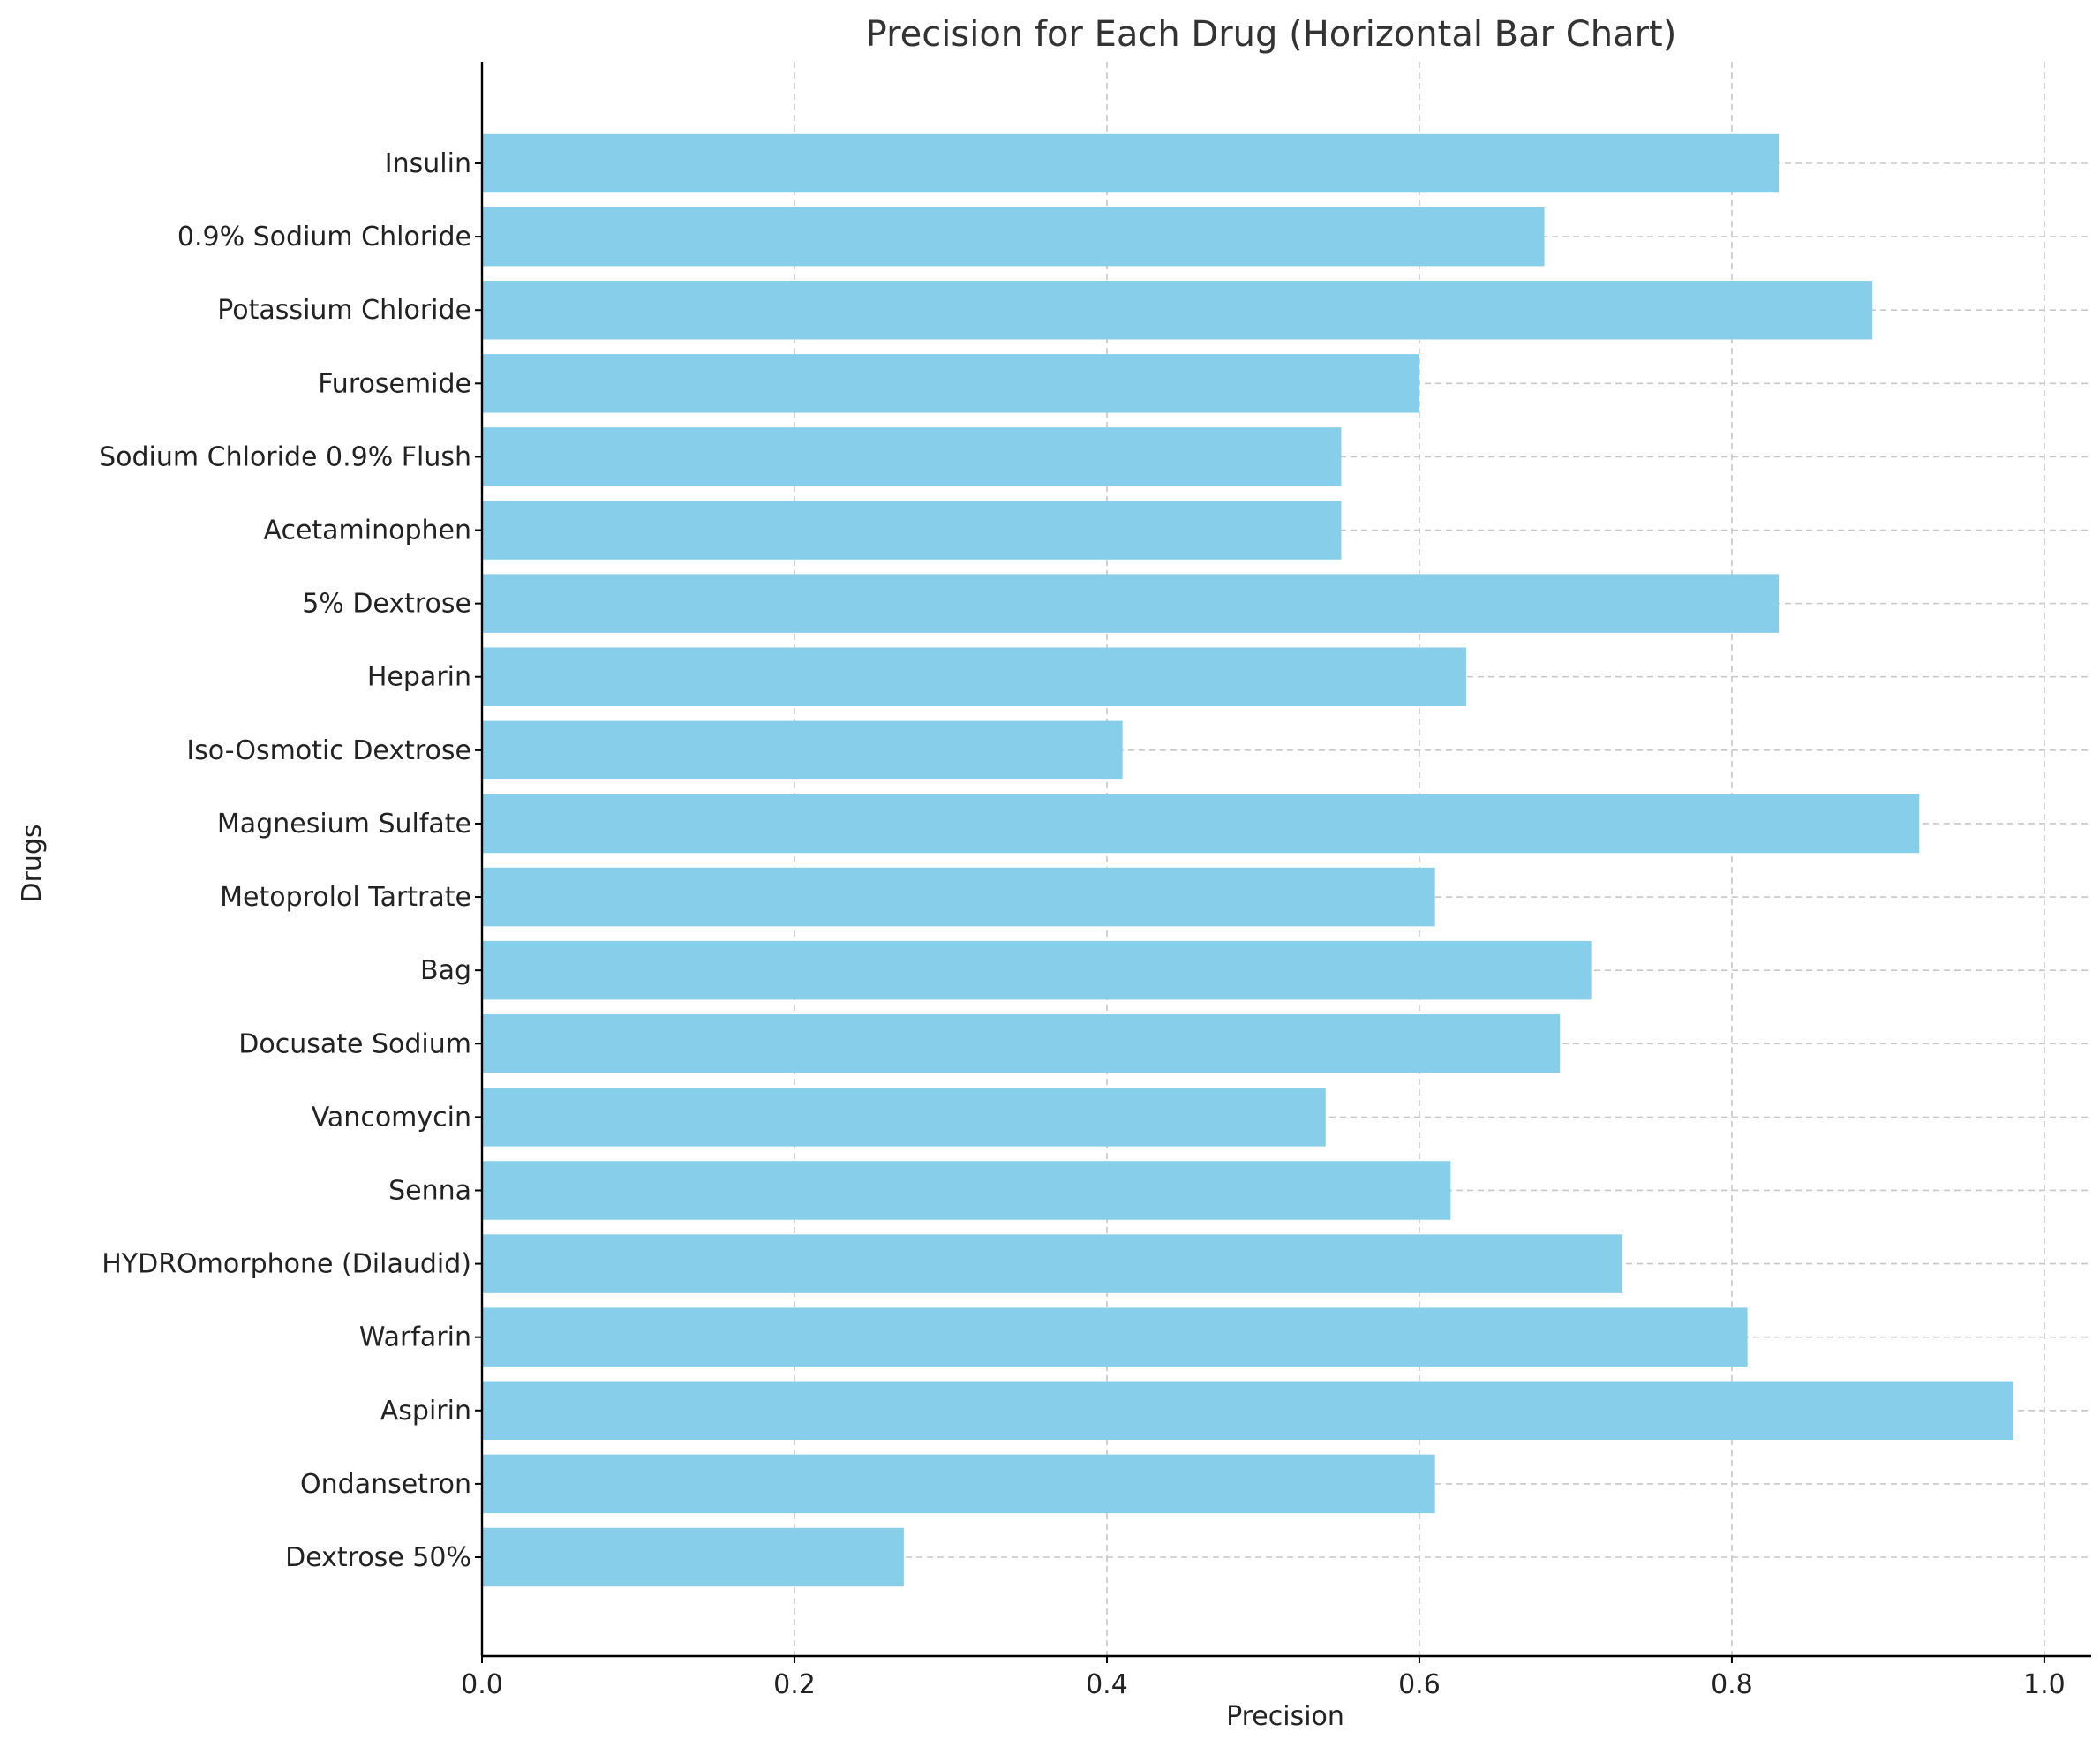  What do you see at coordinates (1131, 603) in the screenshot?
I see `bar-5-dextrose` at bounding box center [1131, 603].